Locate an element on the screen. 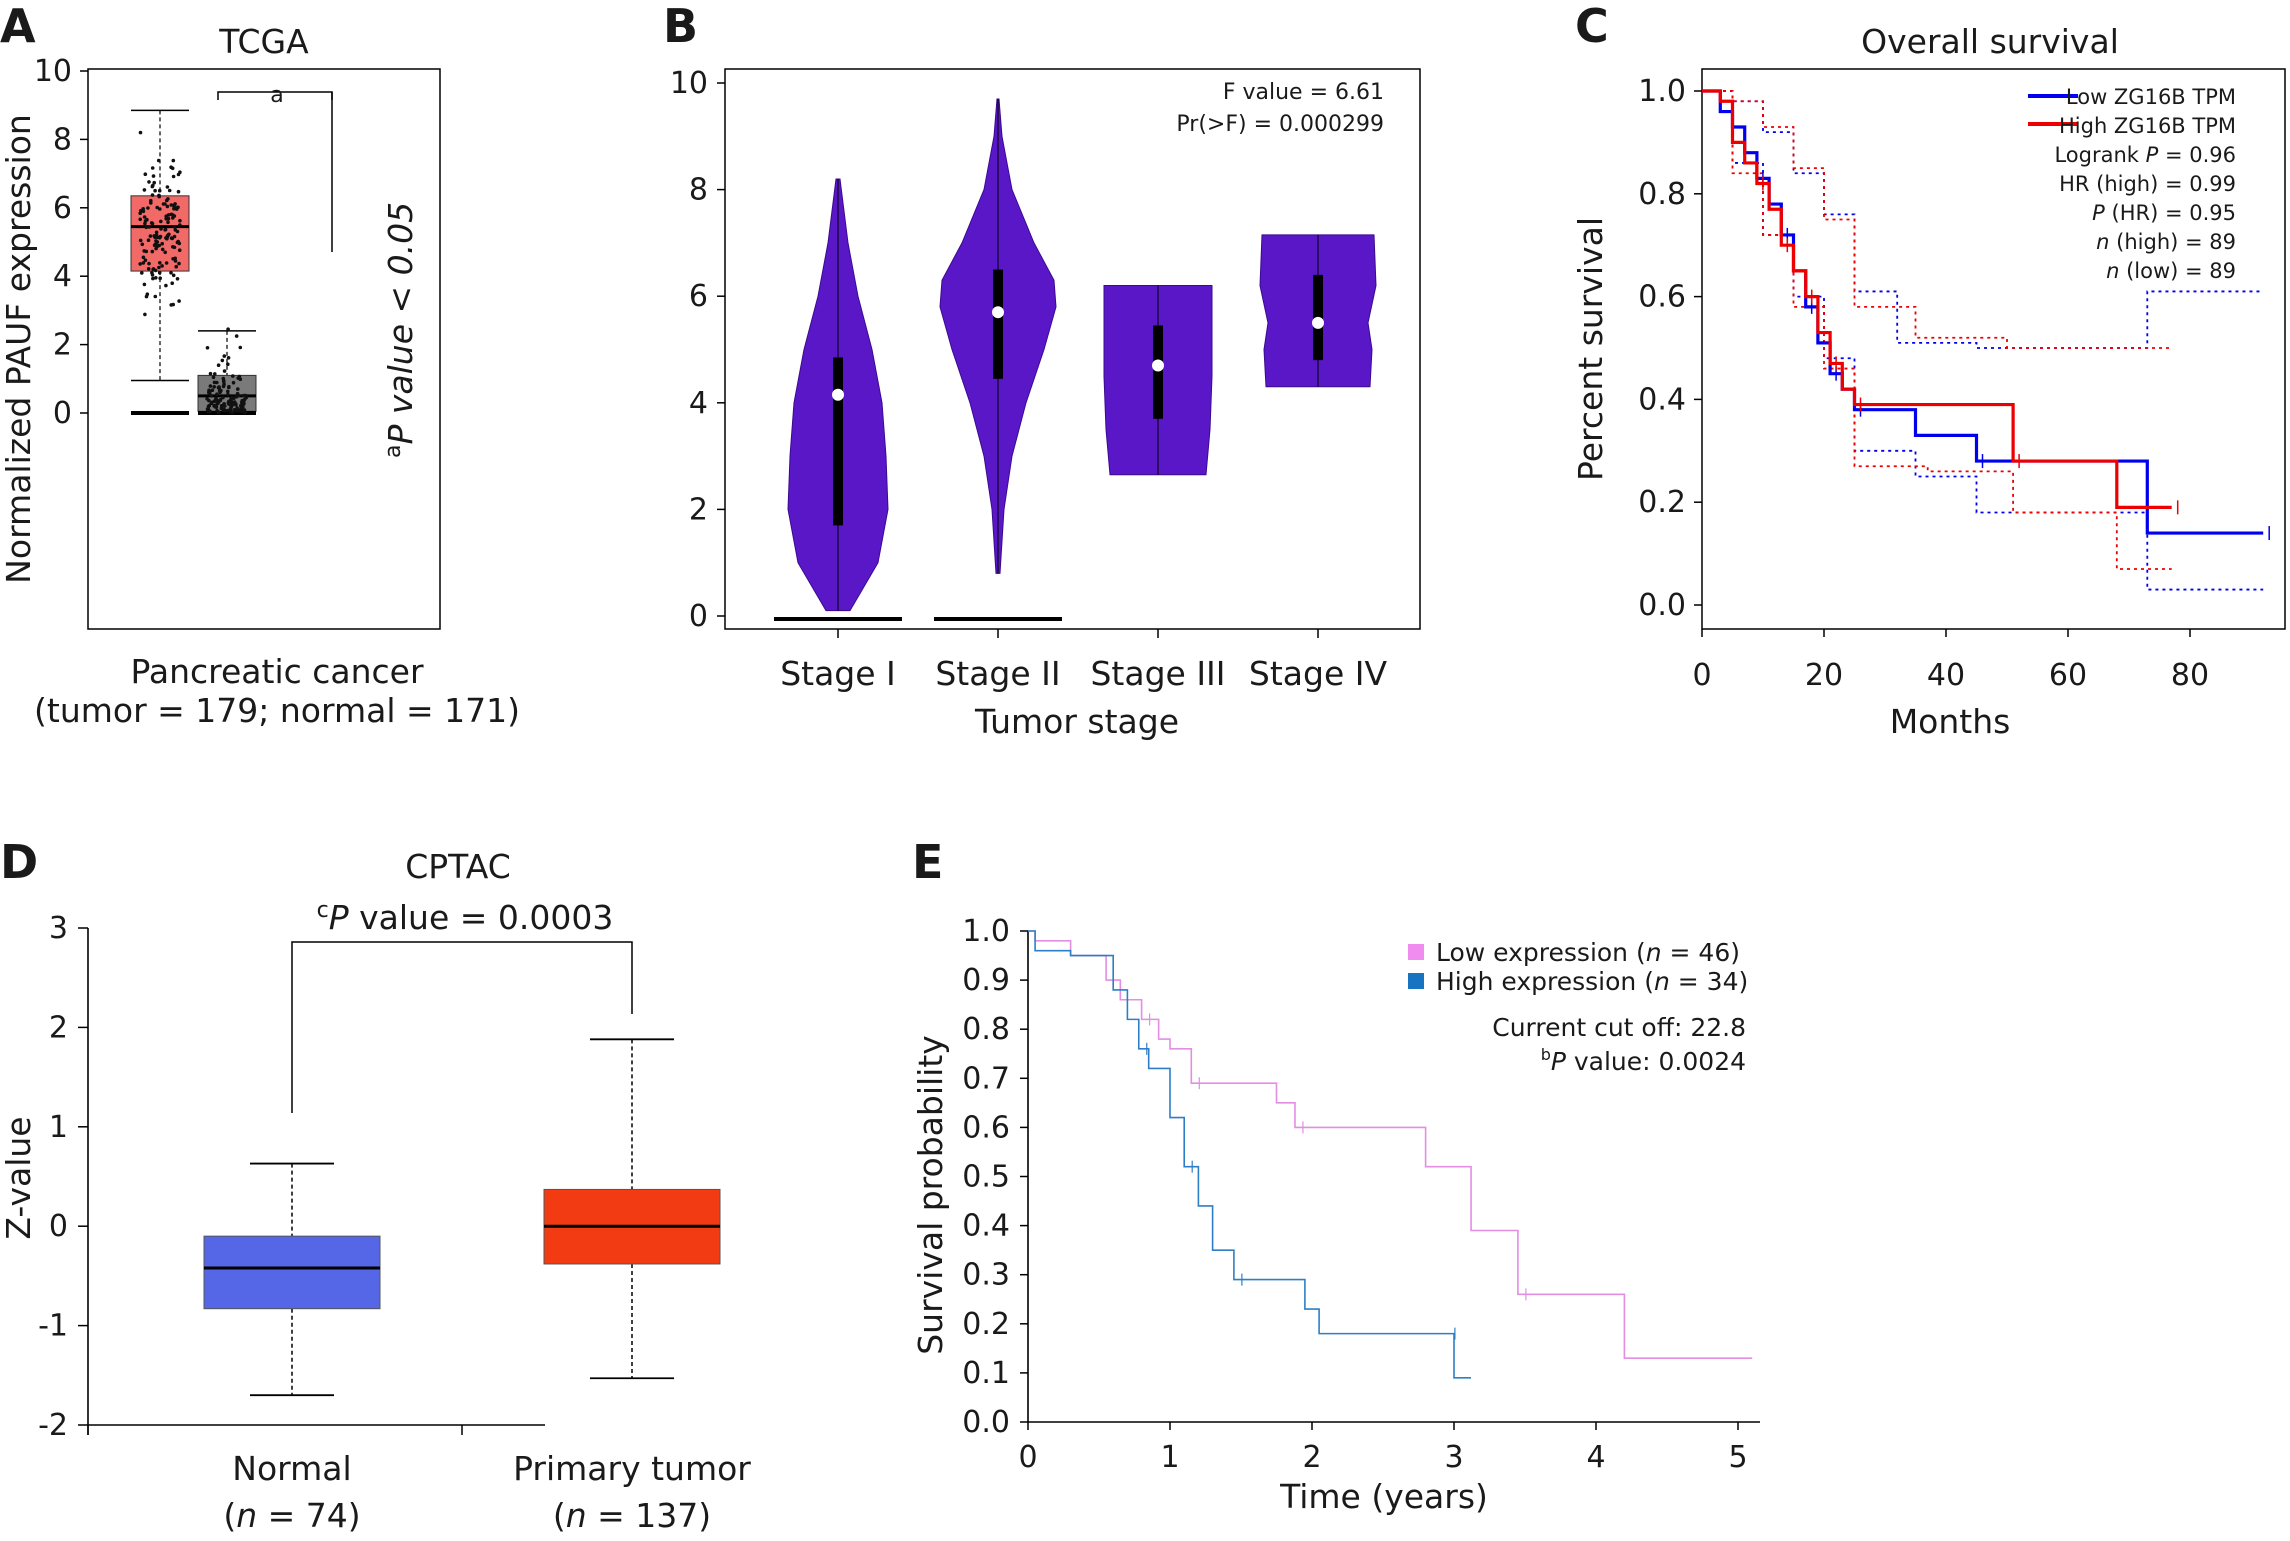  survival-stat: n (high) = 89 is located at coordinates (2166, 242).